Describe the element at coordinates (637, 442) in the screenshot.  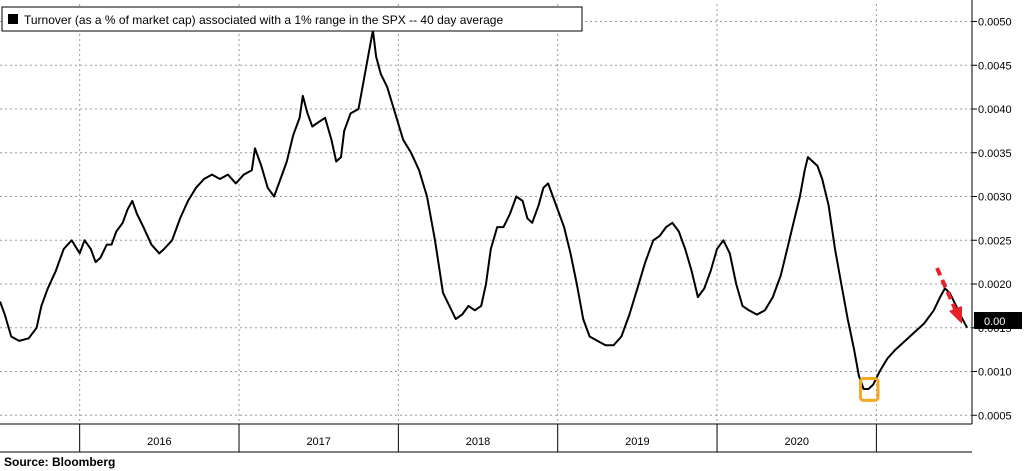
I see `x-tick-label: 2019` at that location.